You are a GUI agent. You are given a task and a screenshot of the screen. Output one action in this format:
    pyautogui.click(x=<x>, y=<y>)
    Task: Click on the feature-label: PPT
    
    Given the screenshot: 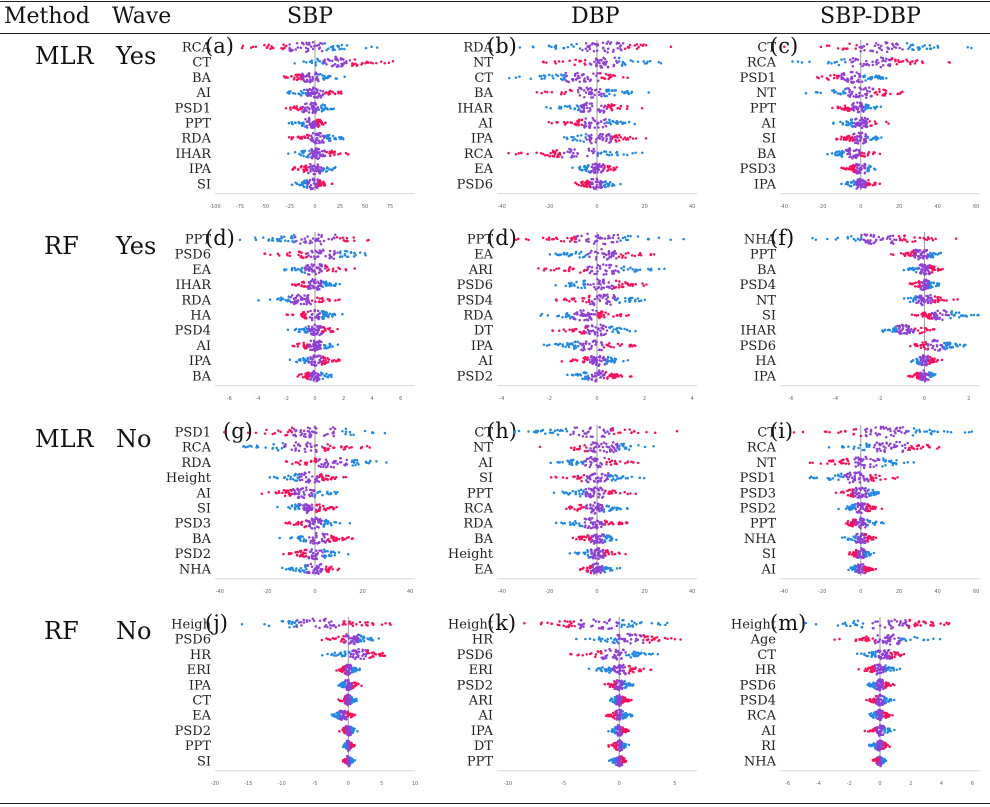 What is the action you would take?
    pyautogui.click(x=198, y=240)
    